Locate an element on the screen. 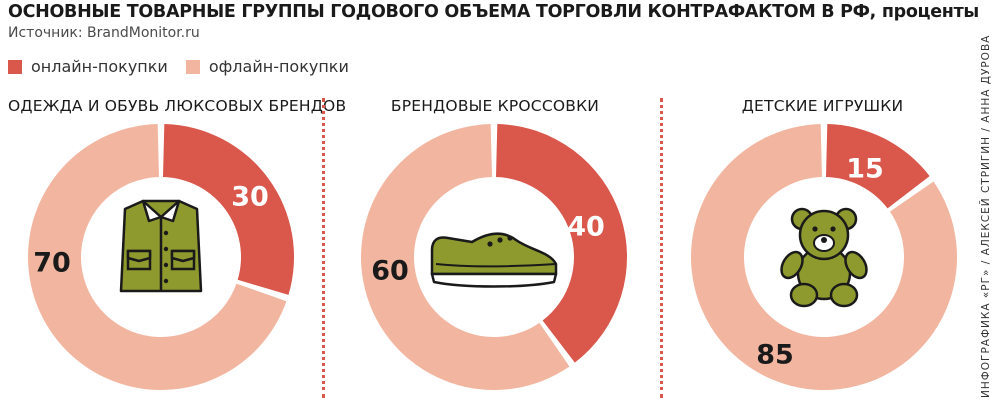 This screenshot has width=1000, height=404. legend-swatch-online is located at coordinates (15, 66).